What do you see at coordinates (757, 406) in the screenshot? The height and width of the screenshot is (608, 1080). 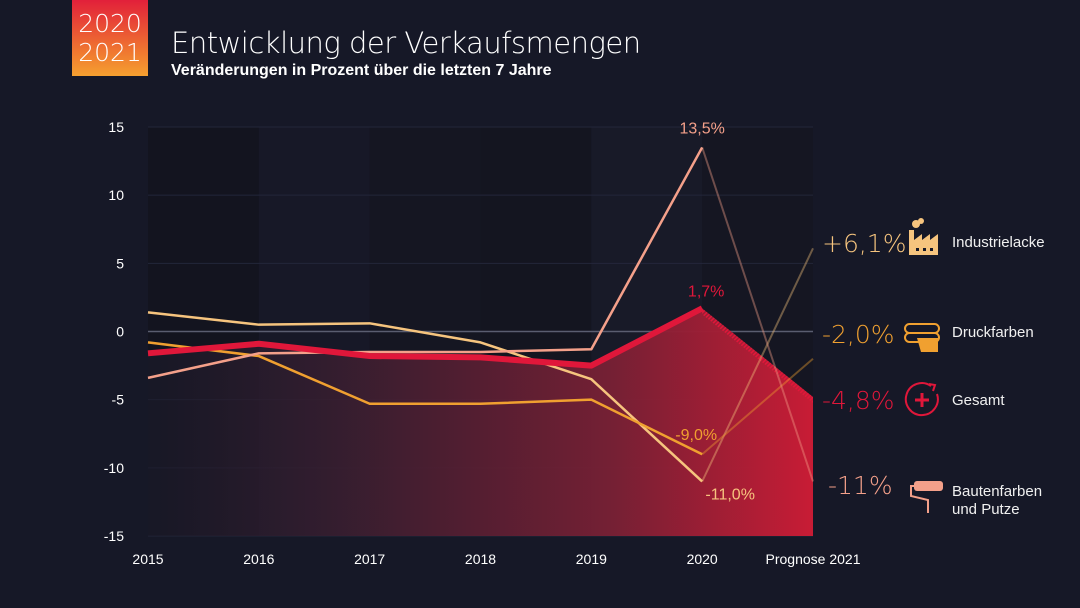 I see `forecast-segment-druckfarben` at bounding box center [757, 406].